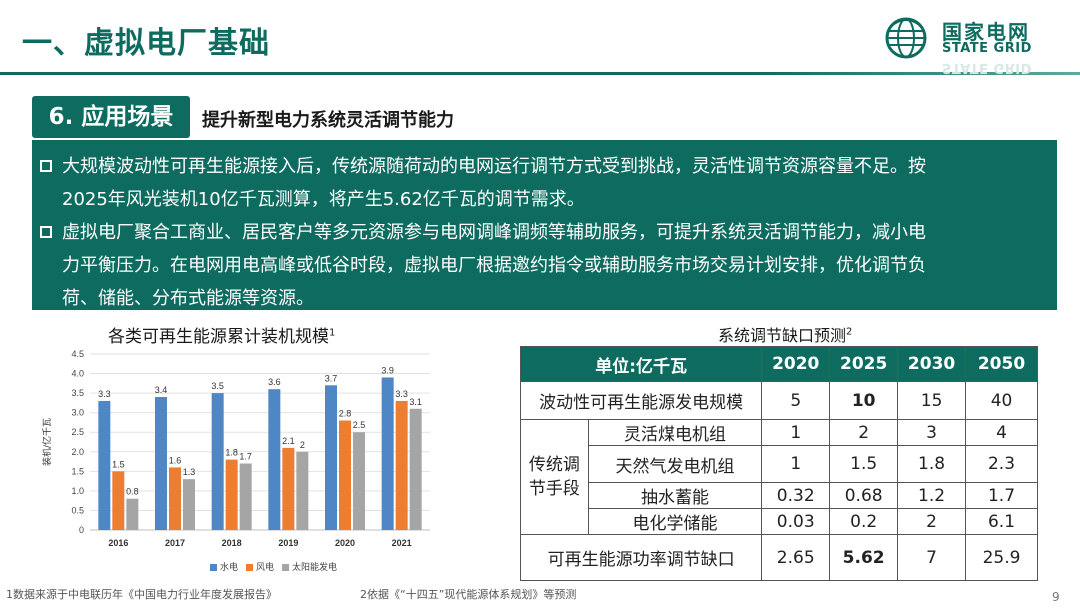  What do you see at coordinates (331, 378) in the screenshot?
I see `data-label: 3.7` at bounding box center [331, 378].